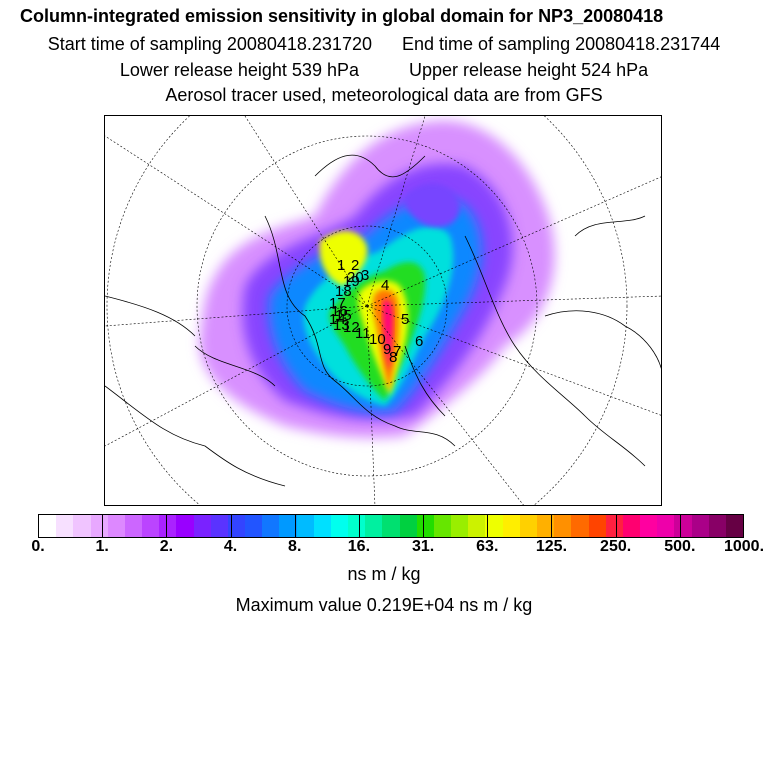  What do you see at coordinates (680, 546) in the screenshot?
I see `colorbar-tick-label: 500.` at bounding box center [680, 546].